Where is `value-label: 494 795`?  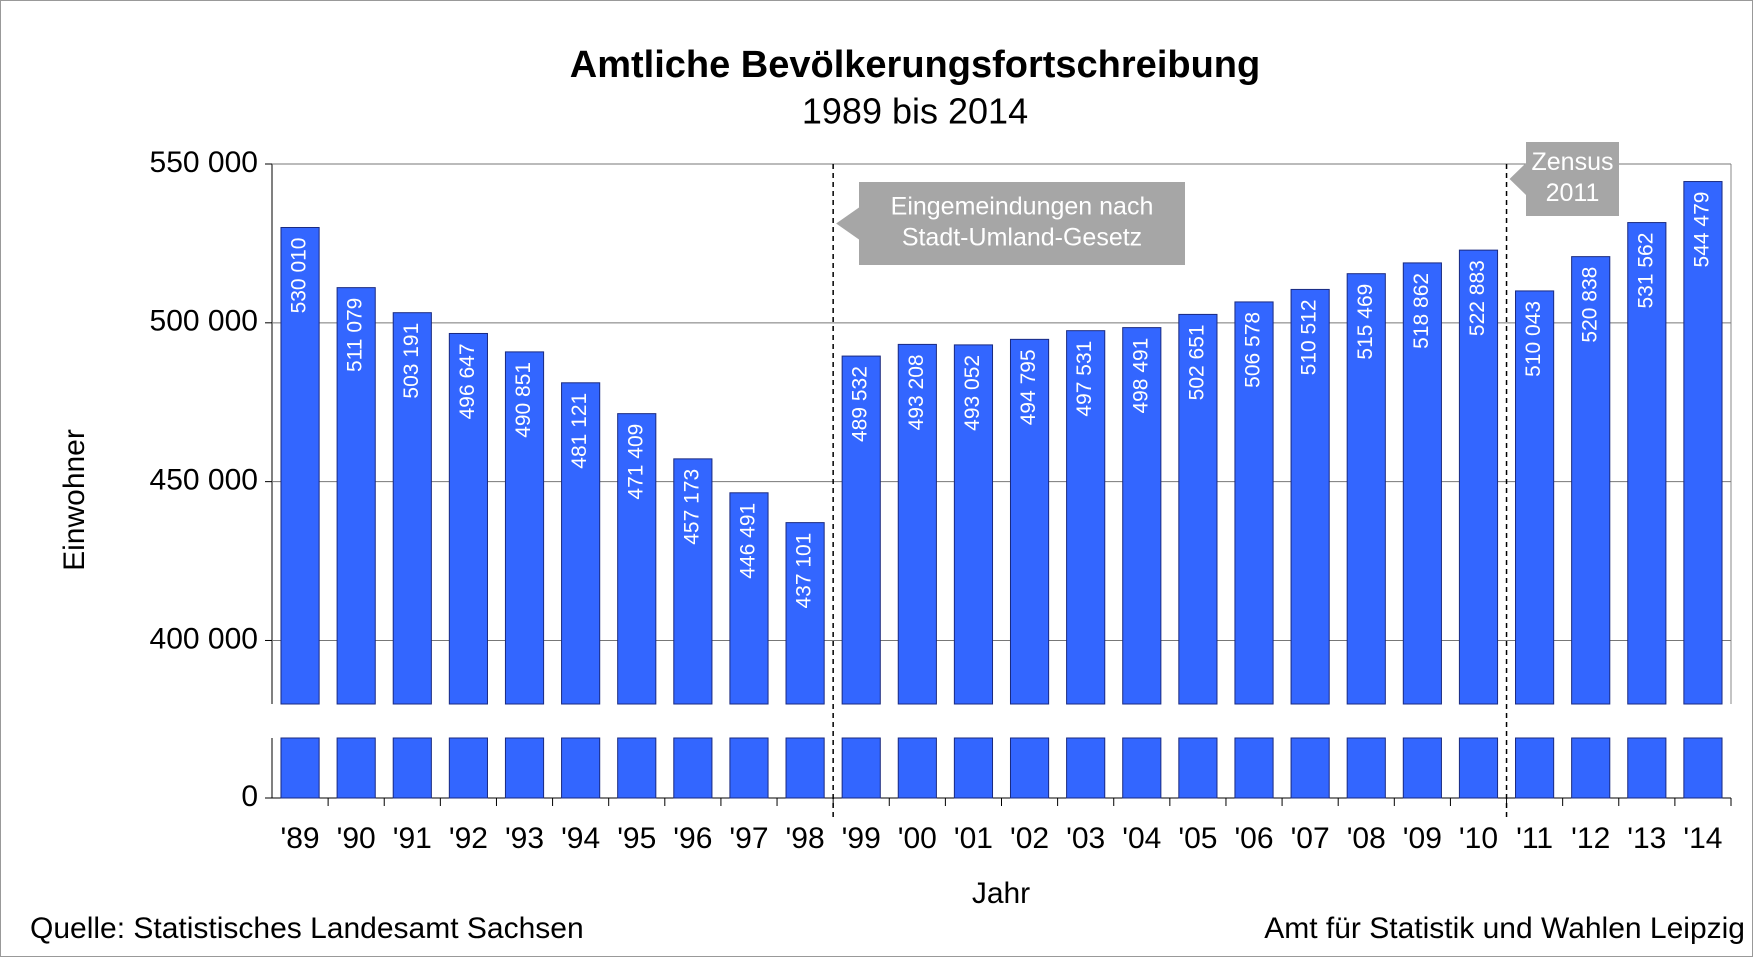 value-label: 494 795 is located at coordinates (1028, 387).